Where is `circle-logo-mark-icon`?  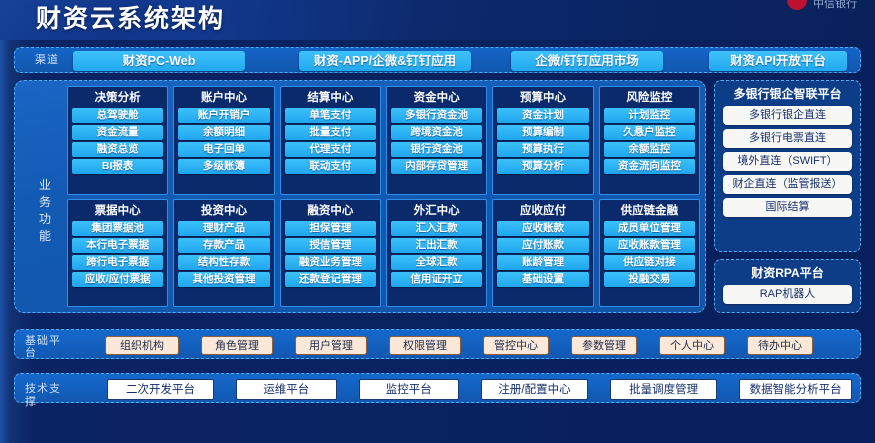
circle-logo-mark-icon is located at coordinates (797, 5).